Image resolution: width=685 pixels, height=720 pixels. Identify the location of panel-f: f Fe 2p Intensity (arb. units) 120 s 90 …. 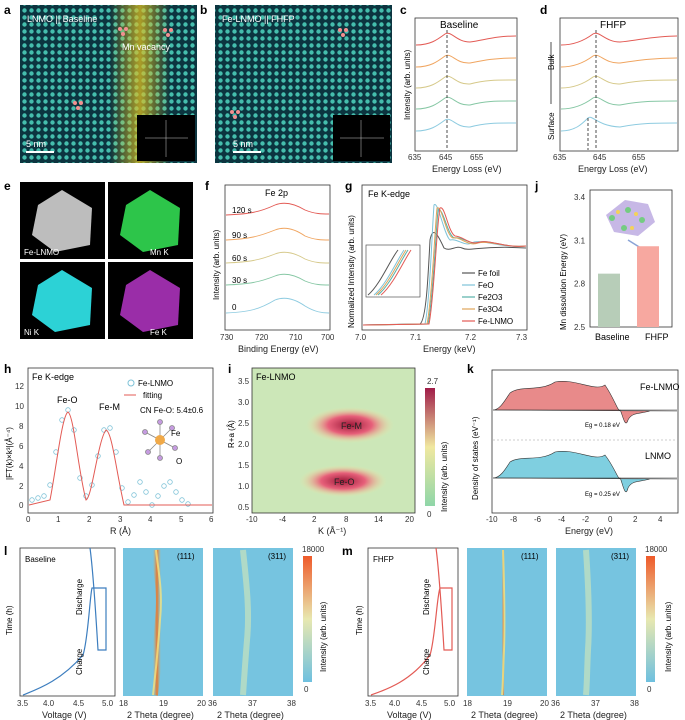
(270, 266).